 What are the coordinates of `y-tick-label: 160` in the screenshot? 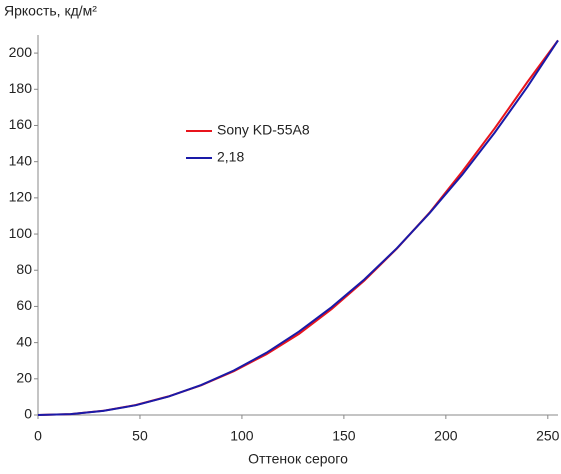 It's located at (21, 124).